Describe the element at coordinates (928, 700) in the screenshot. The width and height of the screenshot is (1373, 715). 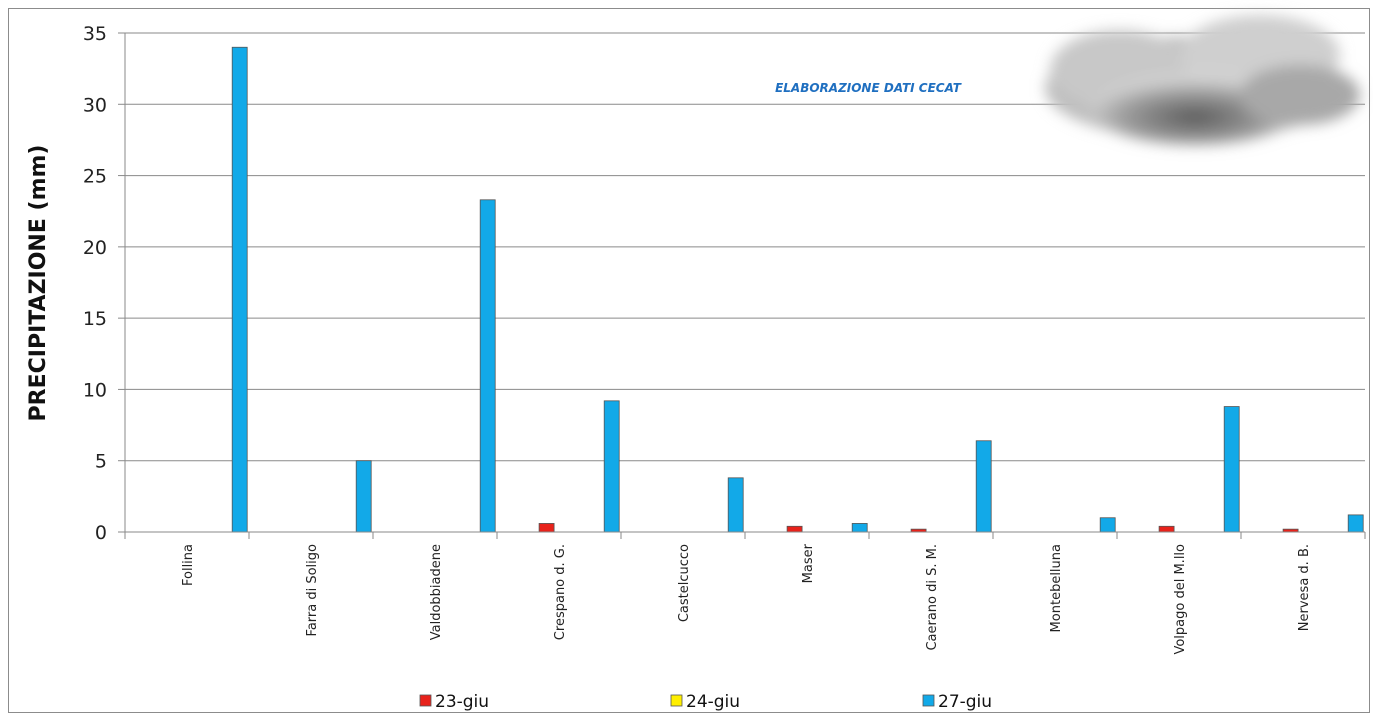
I see `legend-swatch-27-giu` at that location.